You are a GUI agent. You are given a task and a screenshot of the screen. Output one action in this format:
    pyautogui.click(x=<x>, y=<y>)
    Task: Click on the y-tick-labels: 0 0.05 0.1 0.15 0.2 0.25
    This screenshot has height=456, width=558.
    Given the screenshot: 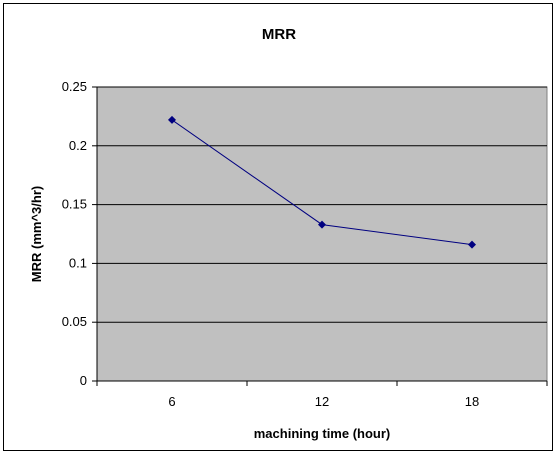 What is the action you would take?
    pyautogui.click(x=74, y=233)
    